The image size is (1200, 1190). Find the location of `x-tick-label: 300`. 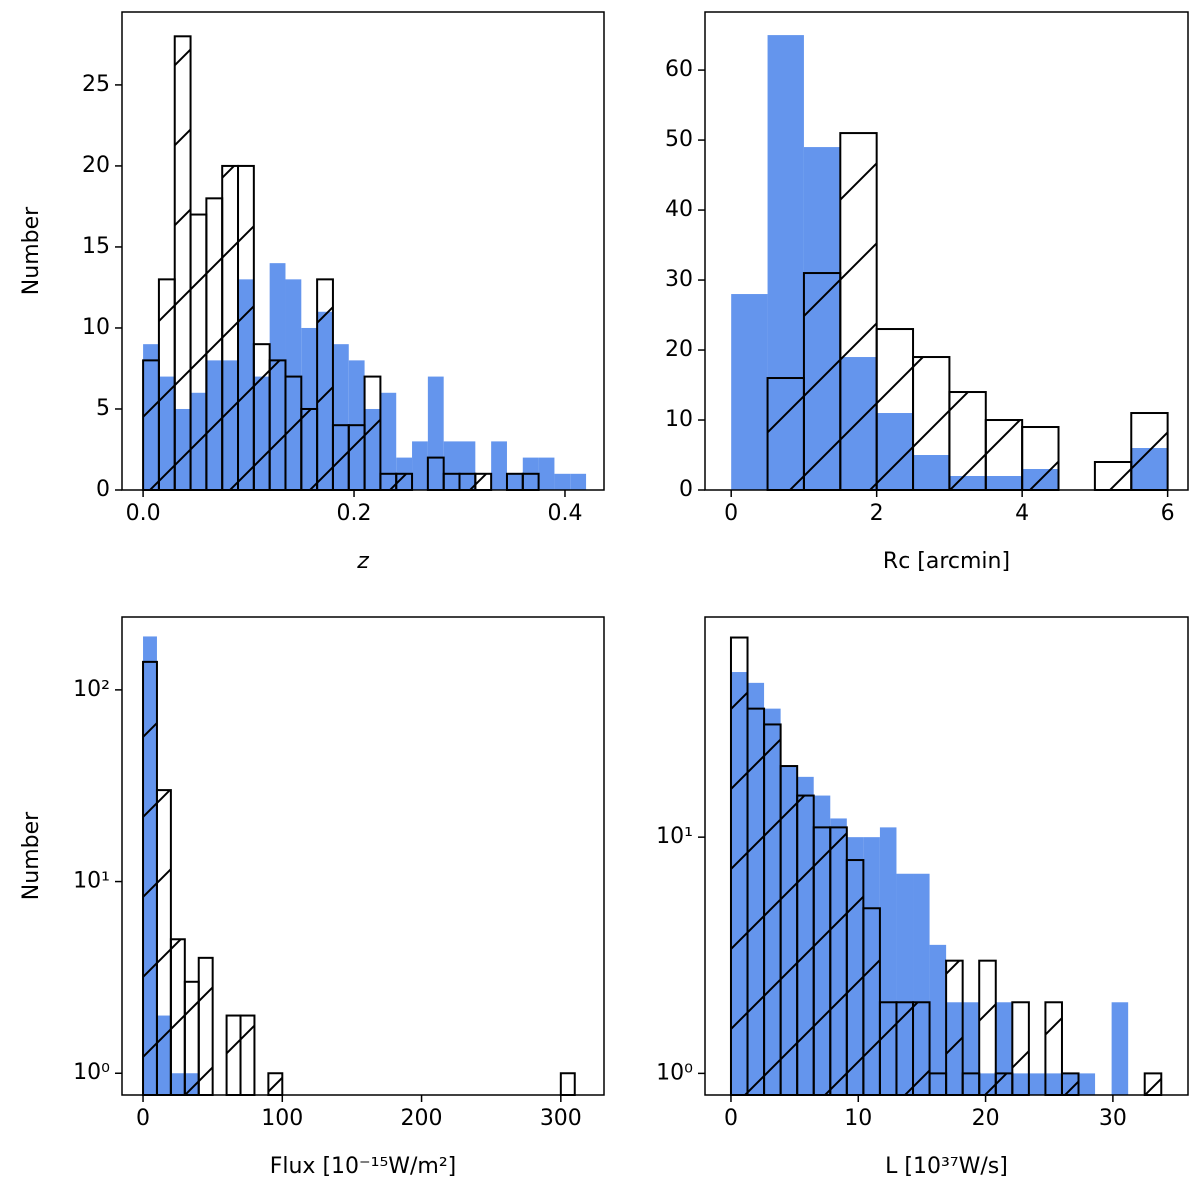

x-tick-label: 300 is located at coordinates (561, 1118).